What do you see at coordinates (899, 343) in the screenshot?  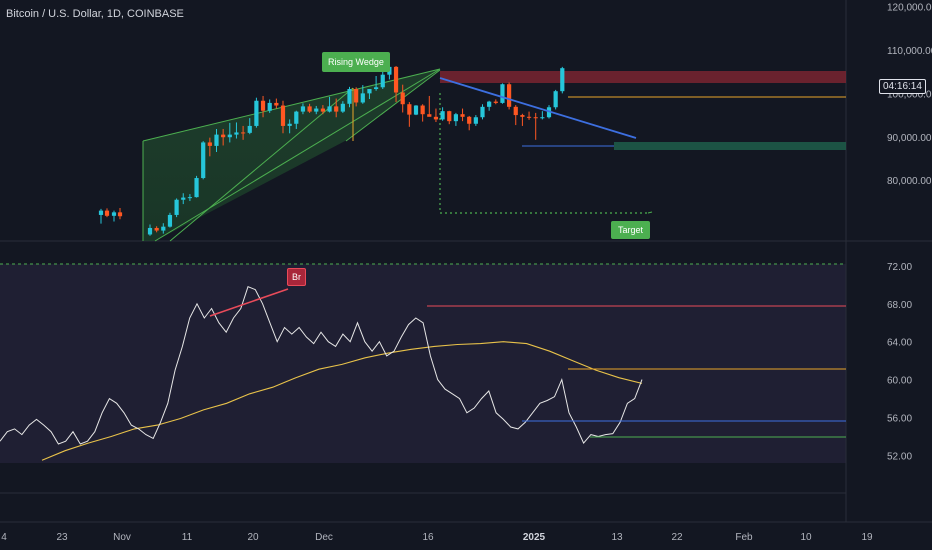 I see `rsi-tick-label: 64.00` at bounding box center [899, 343].